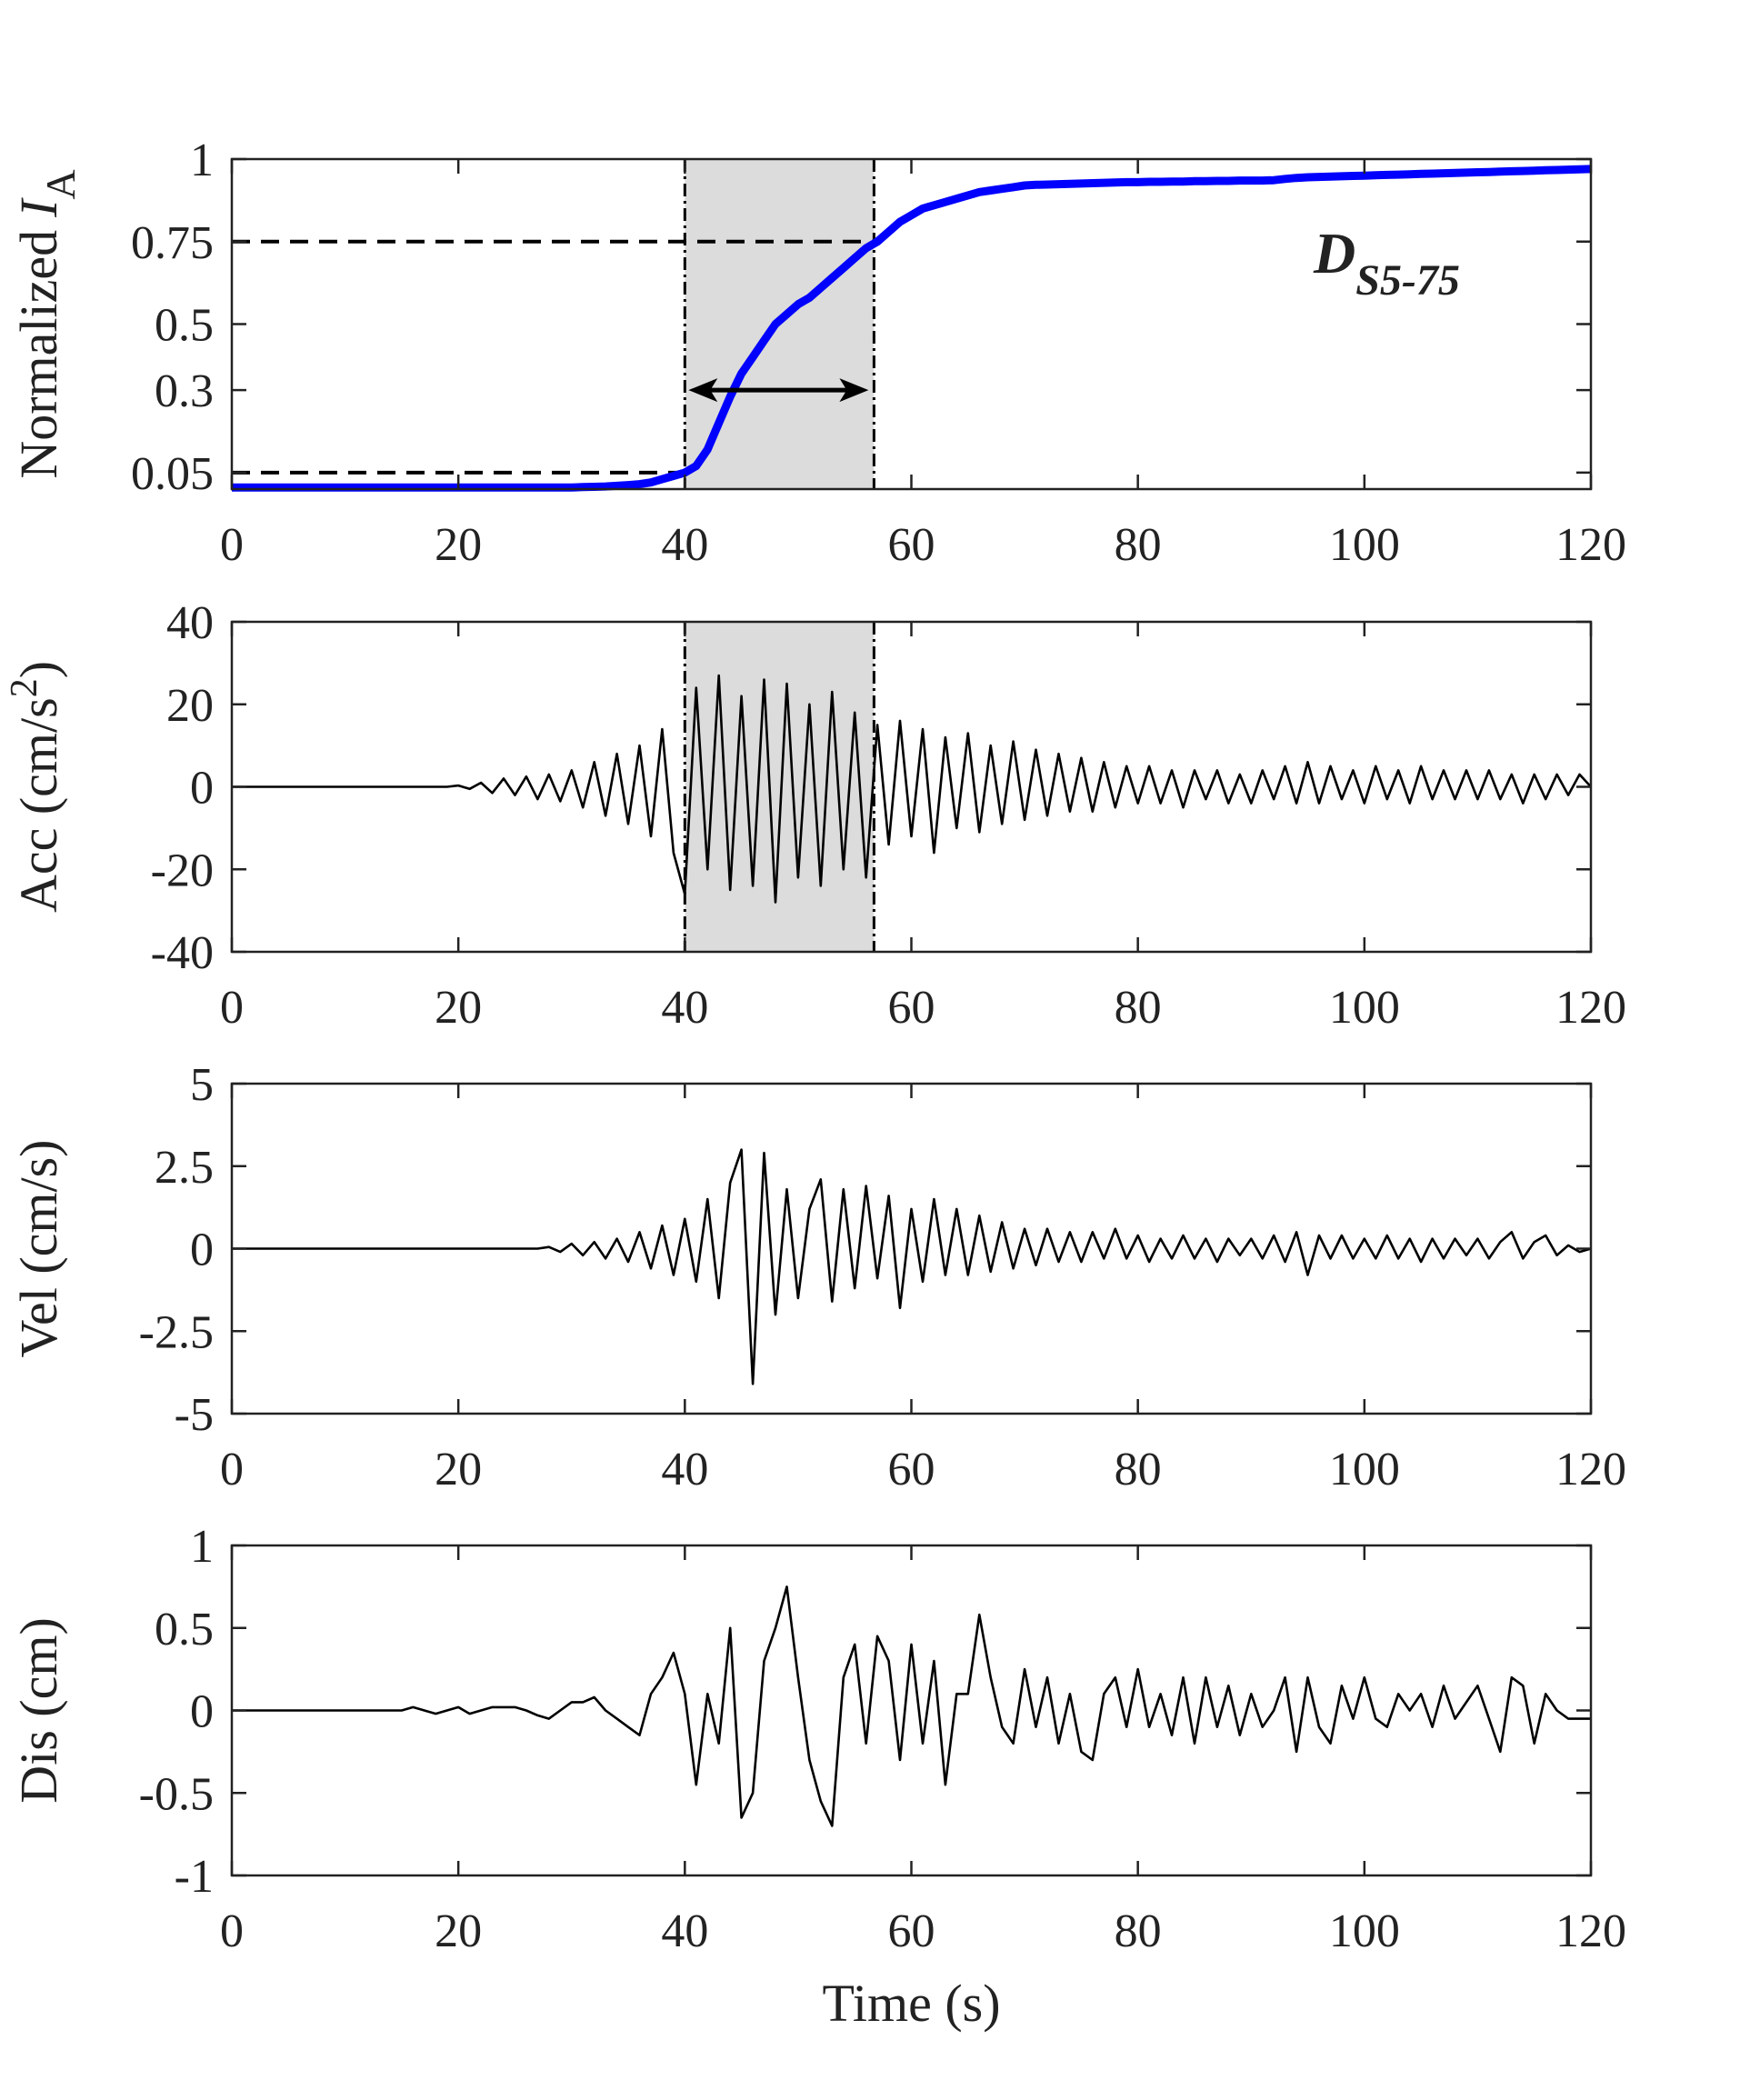 The height and width of the screenshot is (2100, 1750). I want to click on y-axis-label-text: Dis (cm), so click(38, 1710).